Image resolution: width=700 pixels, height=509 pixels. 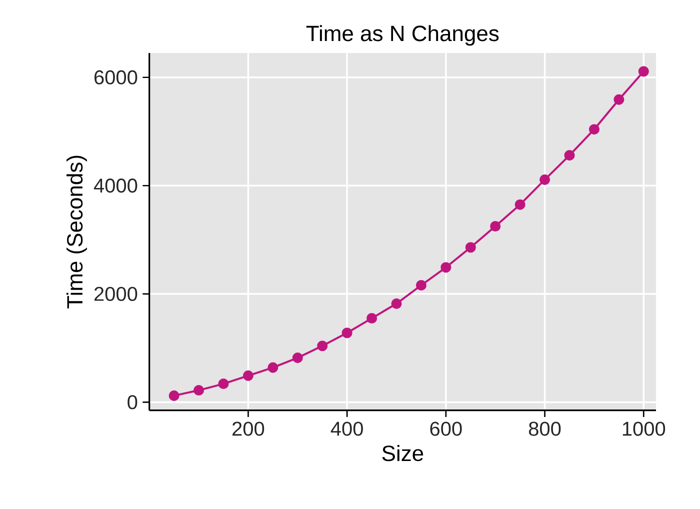 What do you see at coordinates (644, 429) in the screenshot?
I see `x-tick-label: 1000` at bounding box center [644, 429].